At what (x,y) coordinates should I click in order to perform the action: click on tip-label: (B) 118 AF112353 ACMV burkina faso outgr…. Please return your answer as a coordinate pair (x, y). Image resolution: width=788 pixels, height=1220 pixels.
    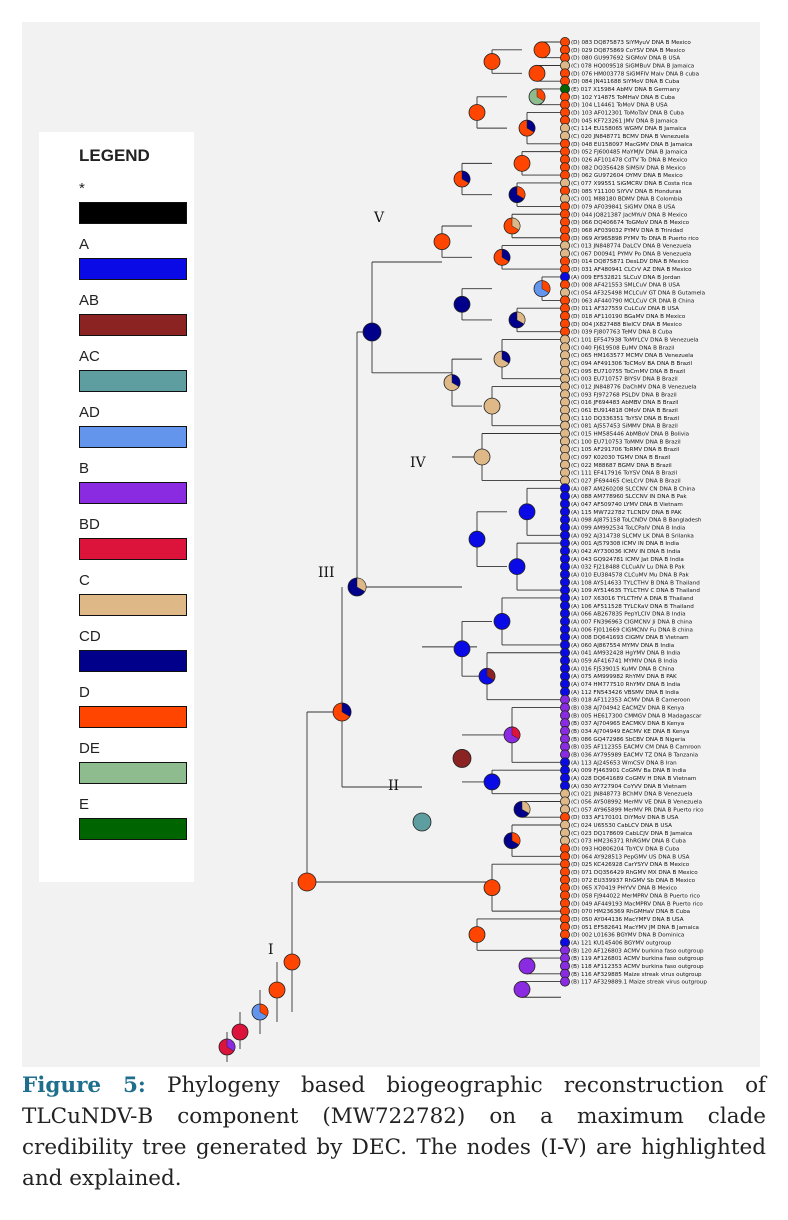
    Looking at the image, I should click on (637, 967).